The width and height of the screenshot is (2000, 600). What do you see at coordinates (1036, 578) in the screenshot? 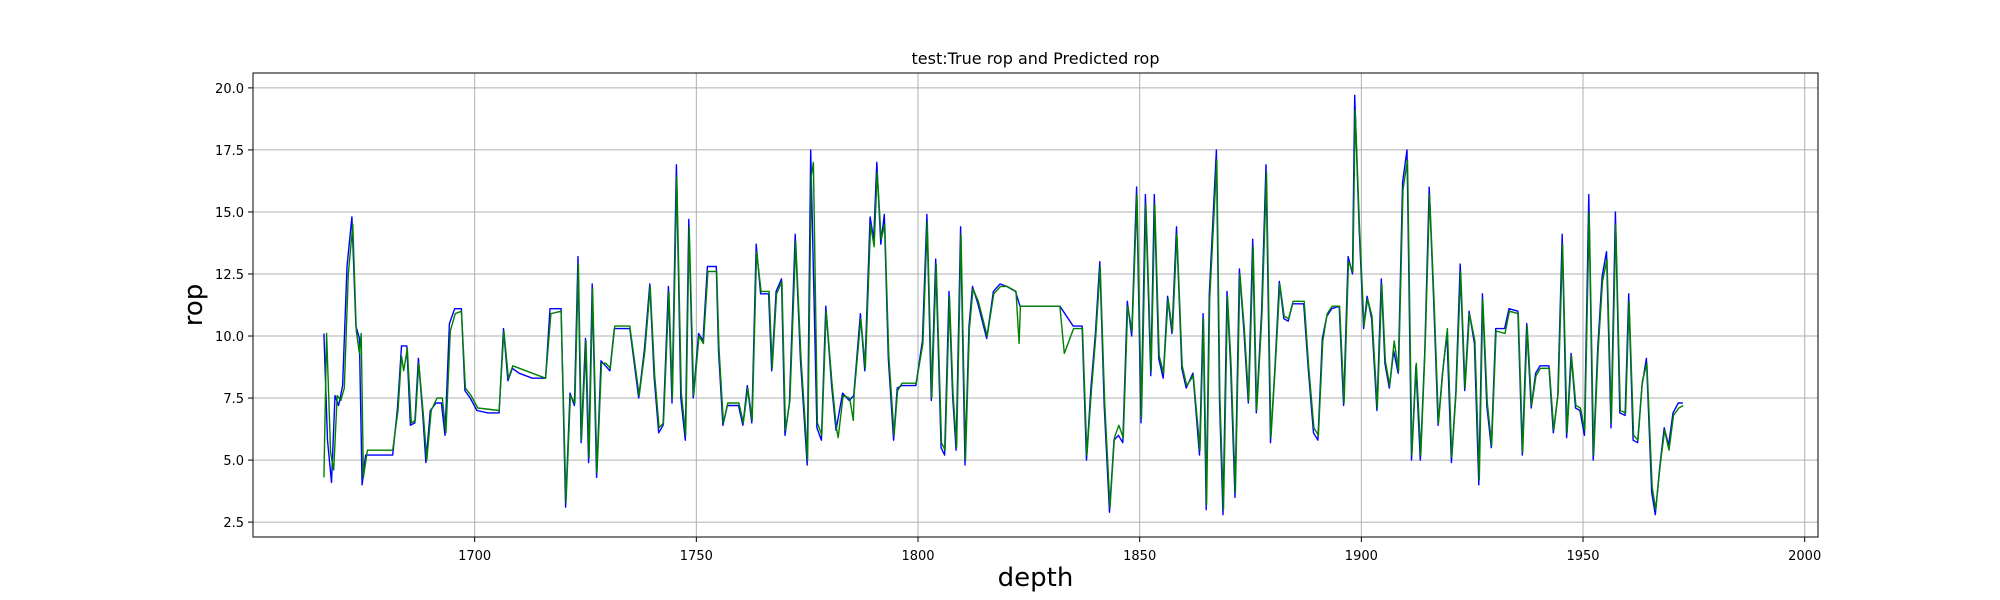
I see `x-axis-label: depth` at bounding box center [1036, 578].